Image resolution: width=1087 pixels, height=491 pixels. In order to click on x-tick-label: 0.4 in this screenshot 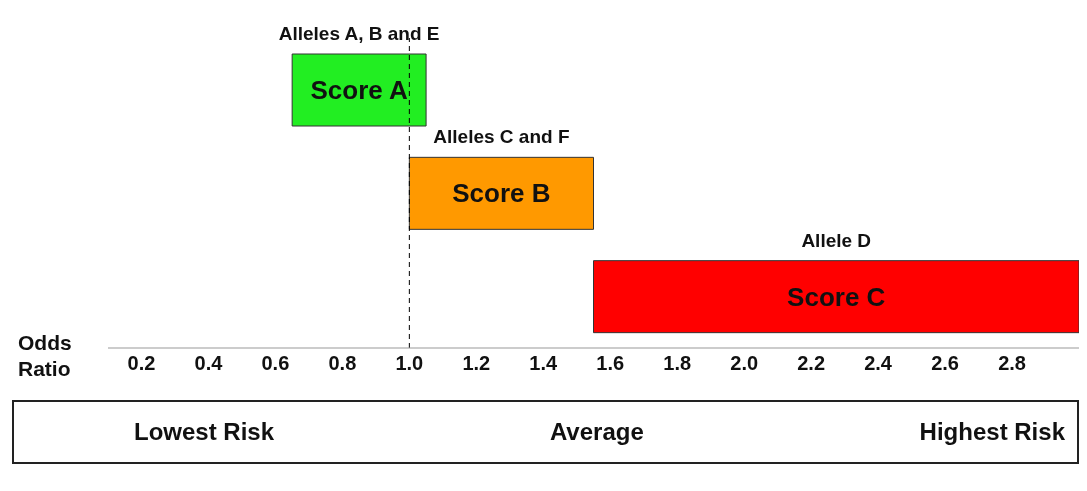, I will do `click(209, 363)`.